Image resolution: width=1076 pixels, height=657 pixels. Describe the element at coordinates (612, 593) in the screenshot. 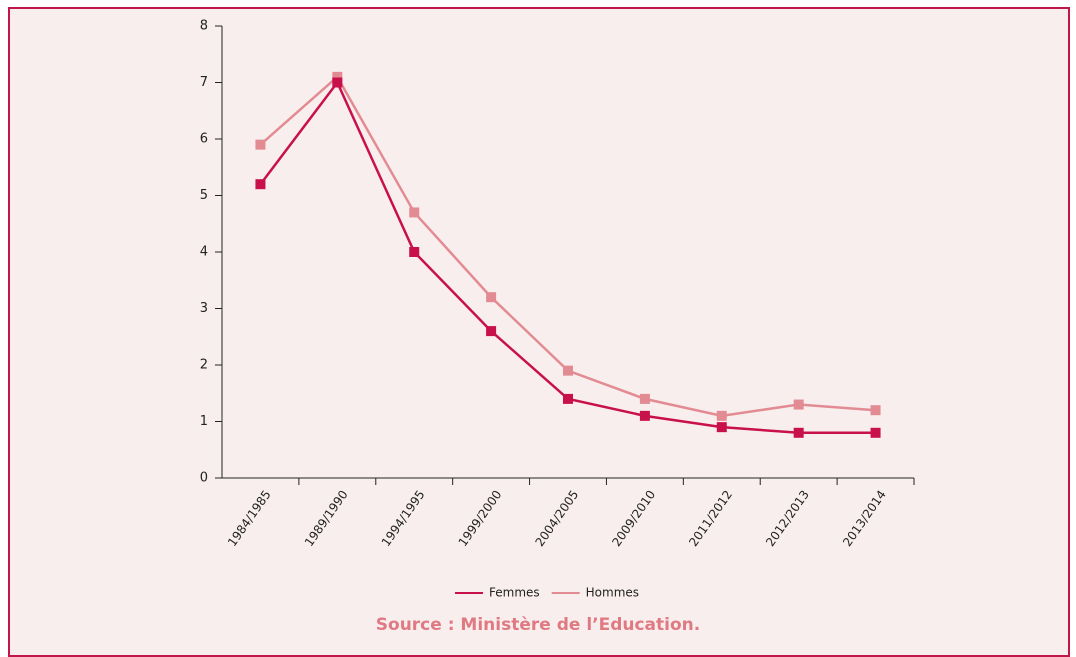

I see `legend-label: Hommes` at that location.